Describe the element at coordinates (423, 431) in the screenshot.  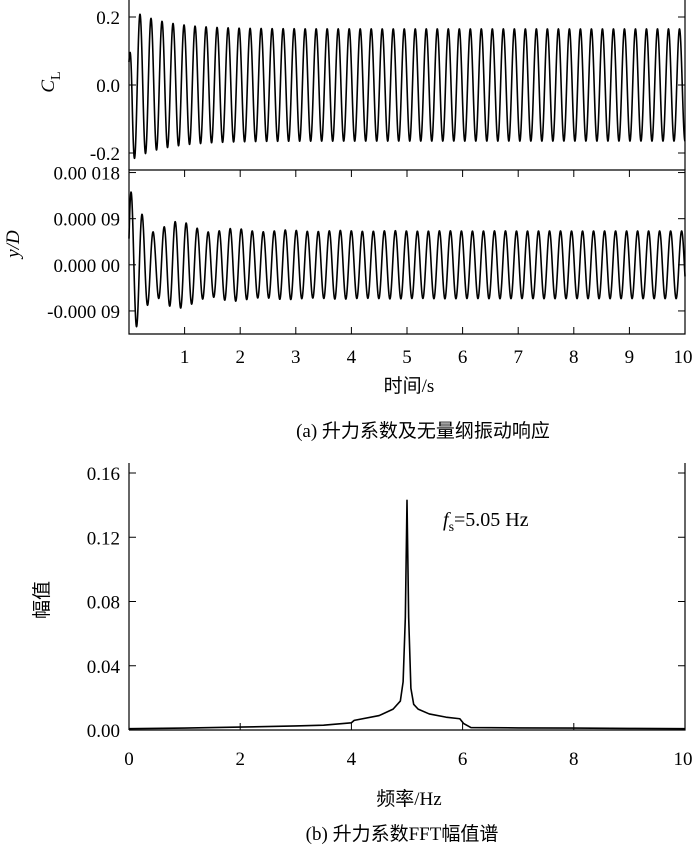
I see `caption-a: (a) 升力系数及无量纲振动响应` at that location.